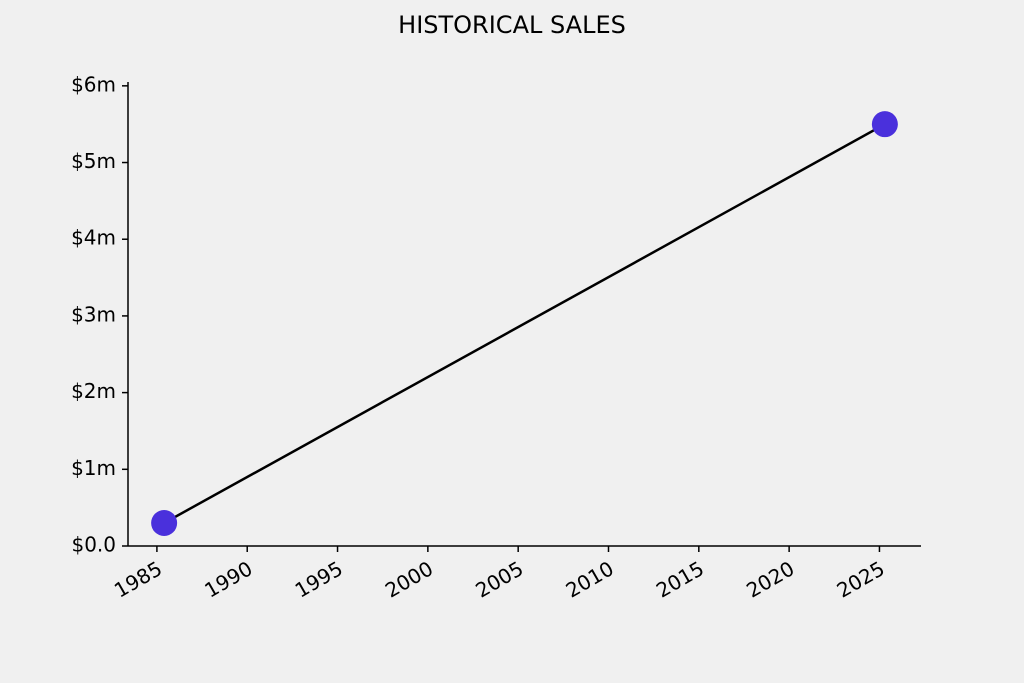 The width and height of the screenshot is (1024, 683). I want to click on chart-title: HISTORICAL SALES, so click(512, 25).